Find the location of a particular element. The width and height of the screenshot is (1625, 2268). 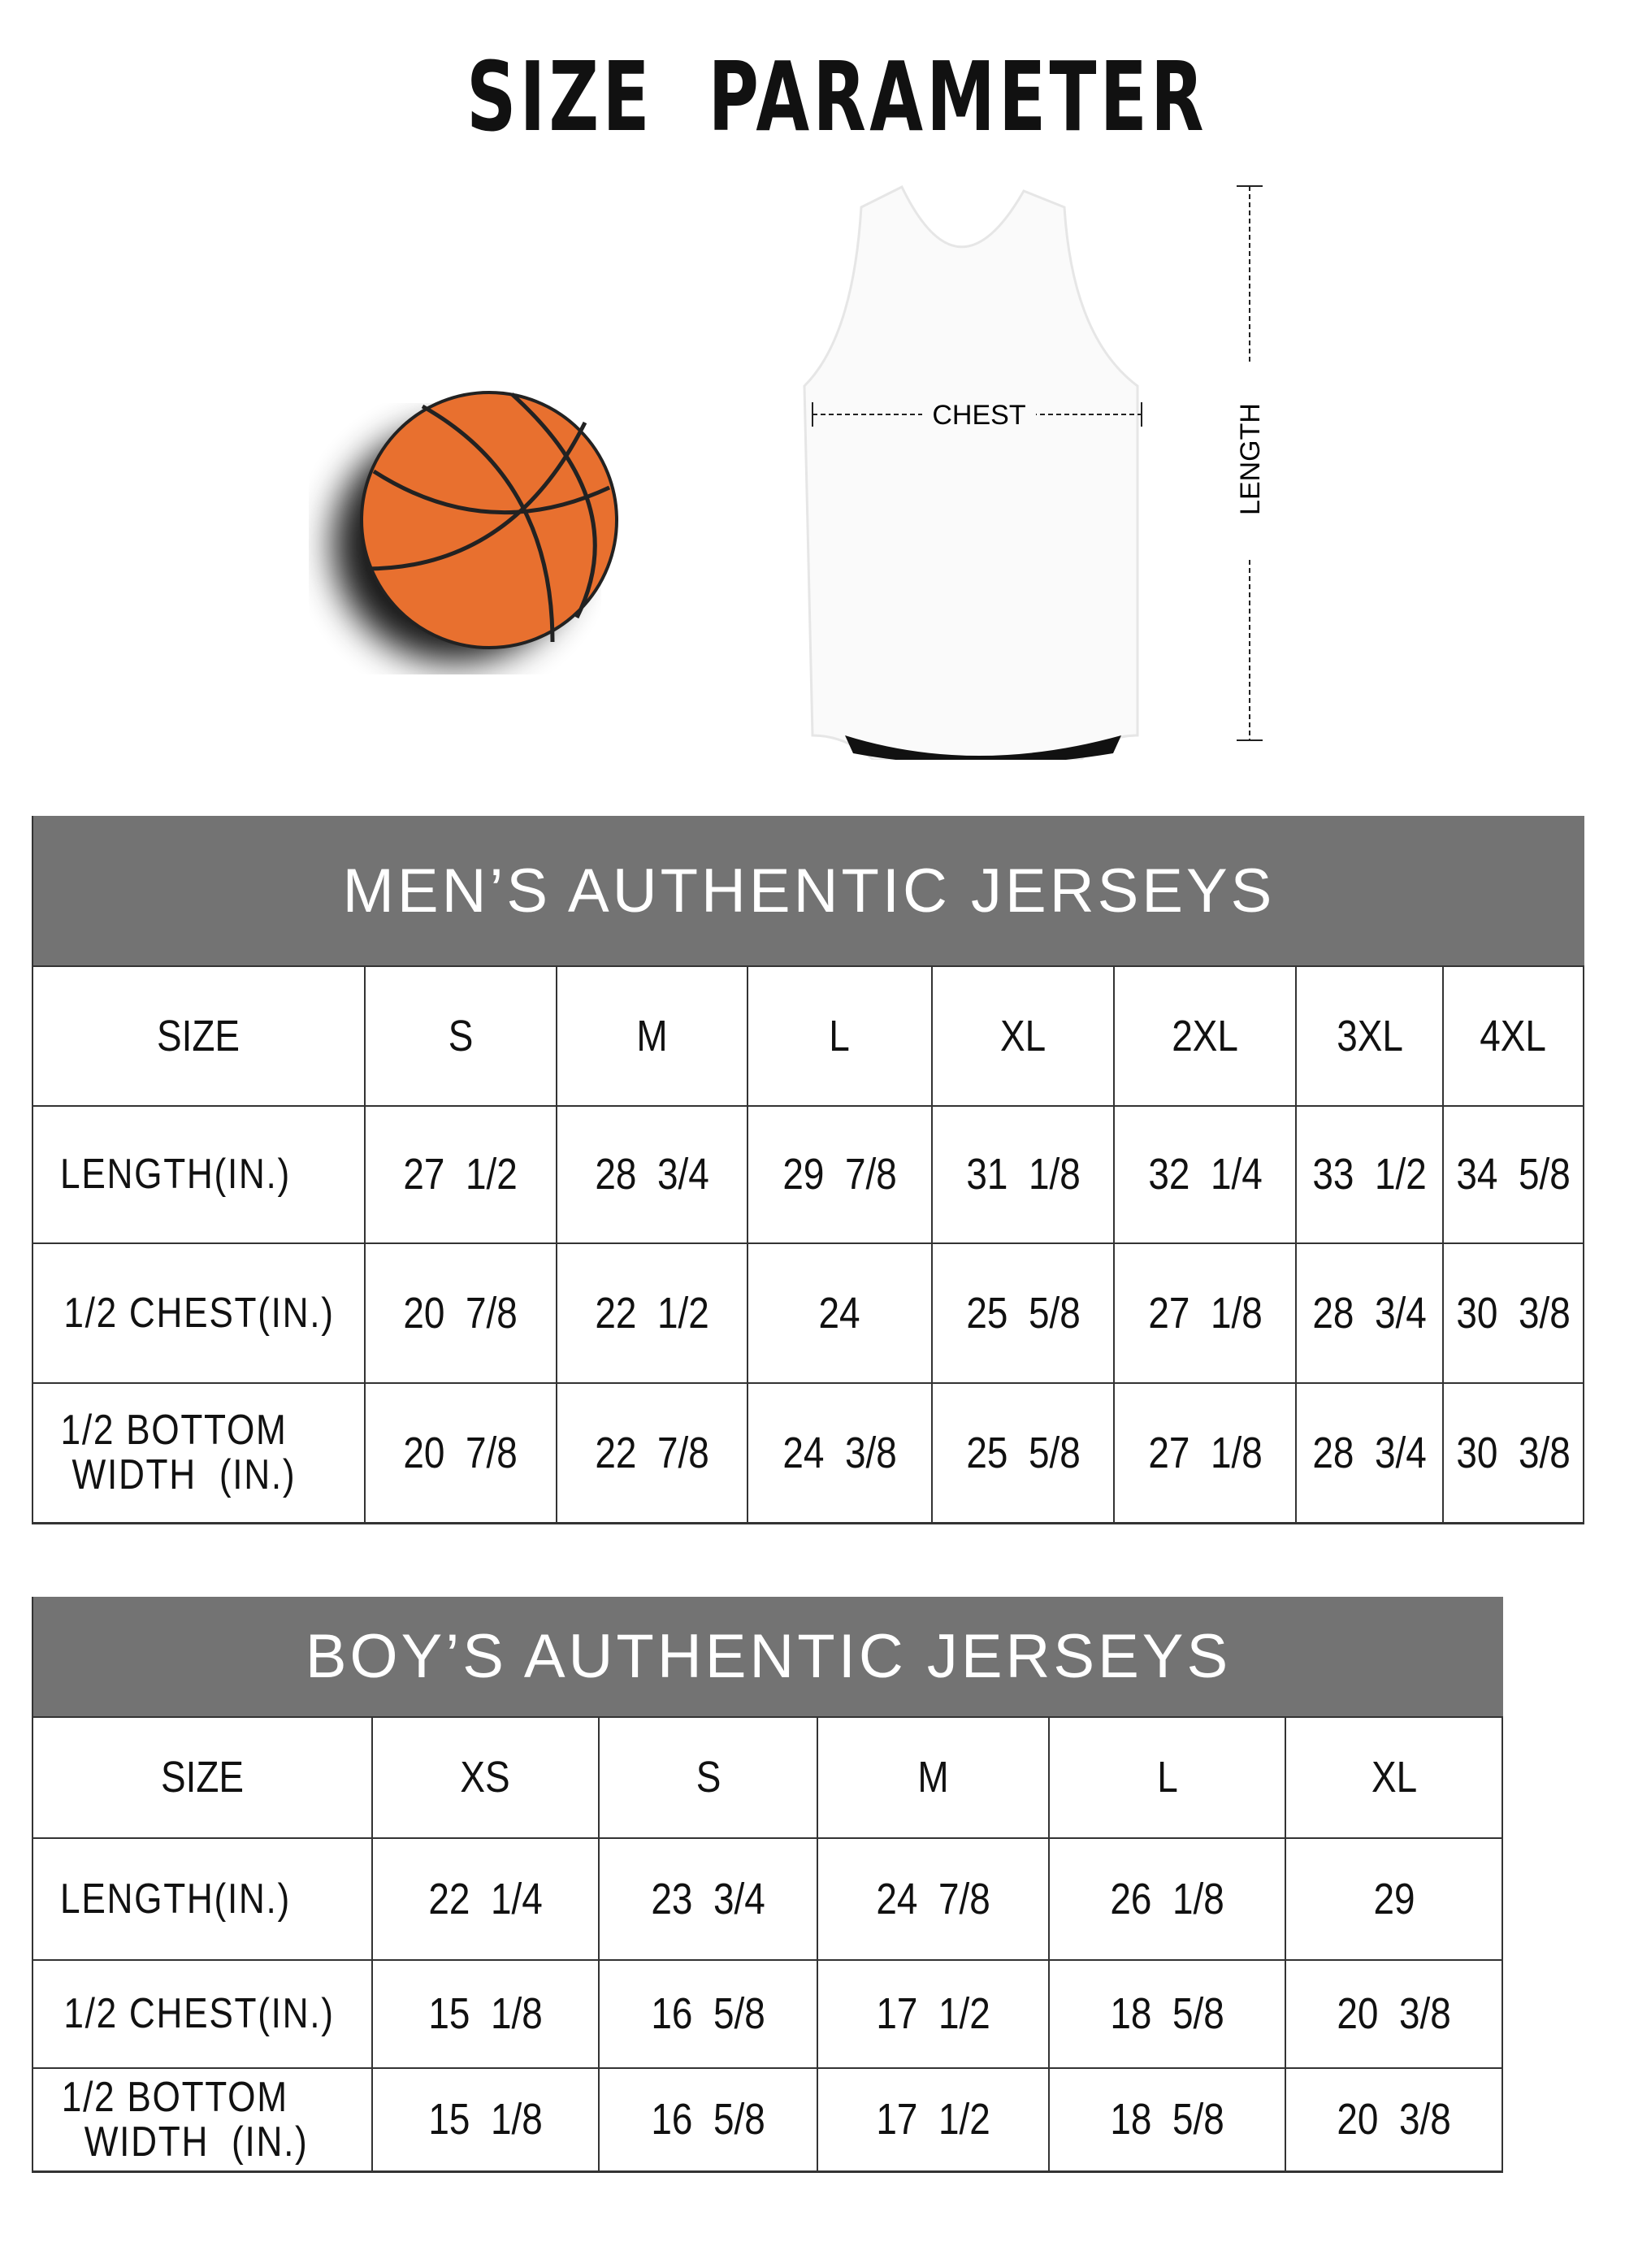

table-cell: 29 7/8 is located at coordinates (841, 1174).